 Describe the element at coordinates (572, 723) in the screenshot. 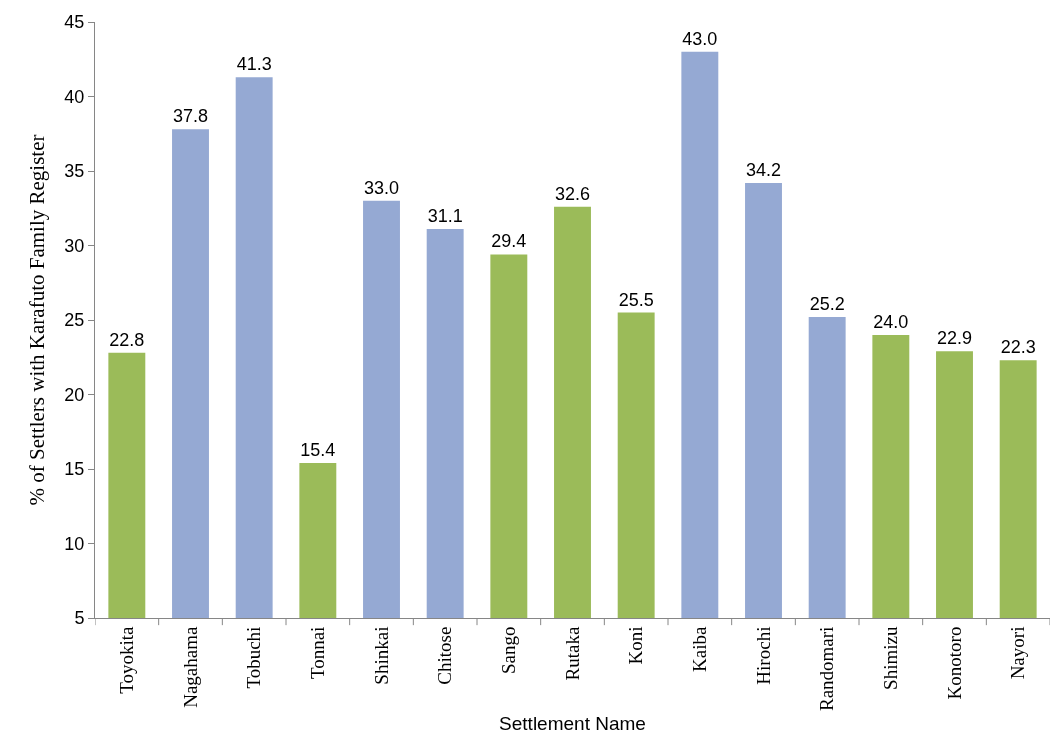

I see `x-axis-title: Settlement Name` at that location.